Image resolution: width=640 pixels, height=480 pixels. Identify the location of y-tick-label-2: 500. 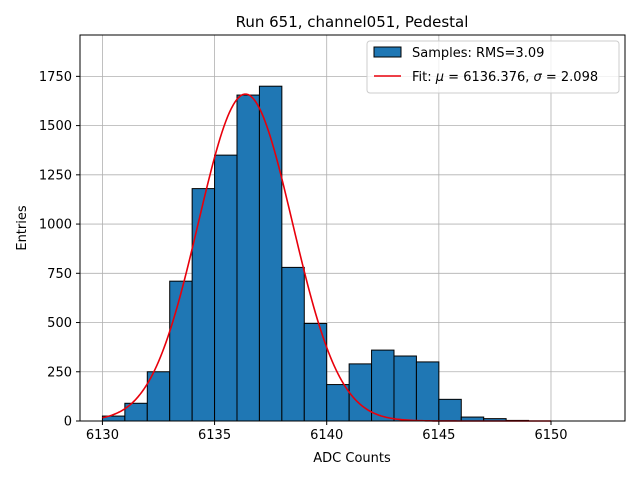
(59, 323).